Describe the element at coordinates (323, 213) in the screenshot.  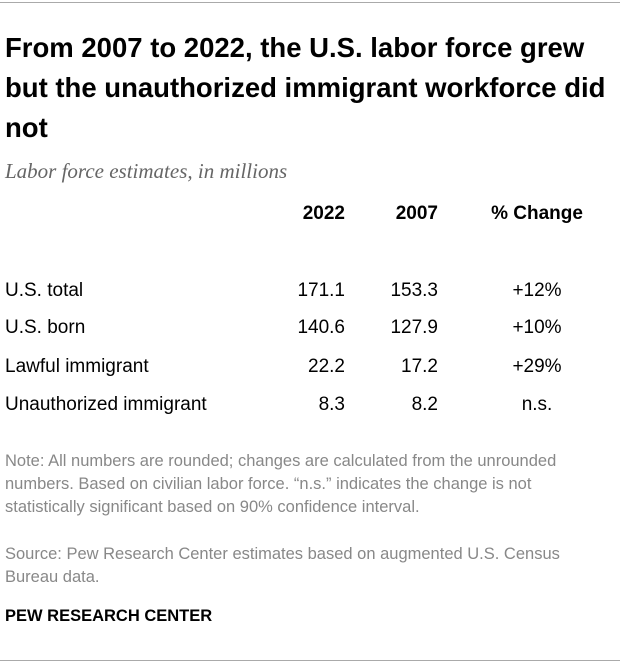
I see `column-header: 2022` at that location.